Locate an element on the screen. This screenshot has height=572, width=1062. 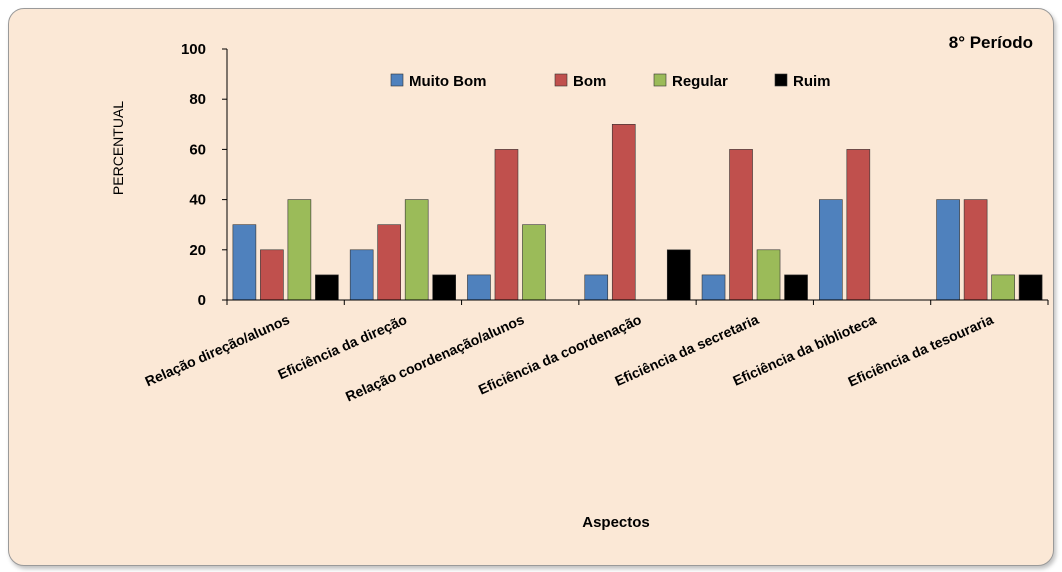
legend: Muito Bom Bom Regular Ruim is located at coordinates (610, 81).